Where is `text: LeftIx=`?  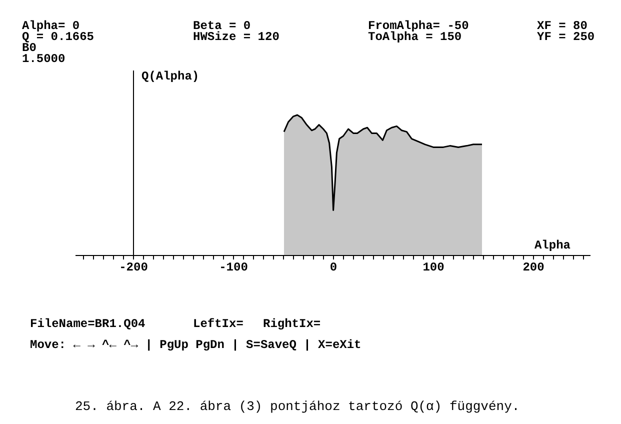 text: LeftIx= is located at coordinates (218, 324).